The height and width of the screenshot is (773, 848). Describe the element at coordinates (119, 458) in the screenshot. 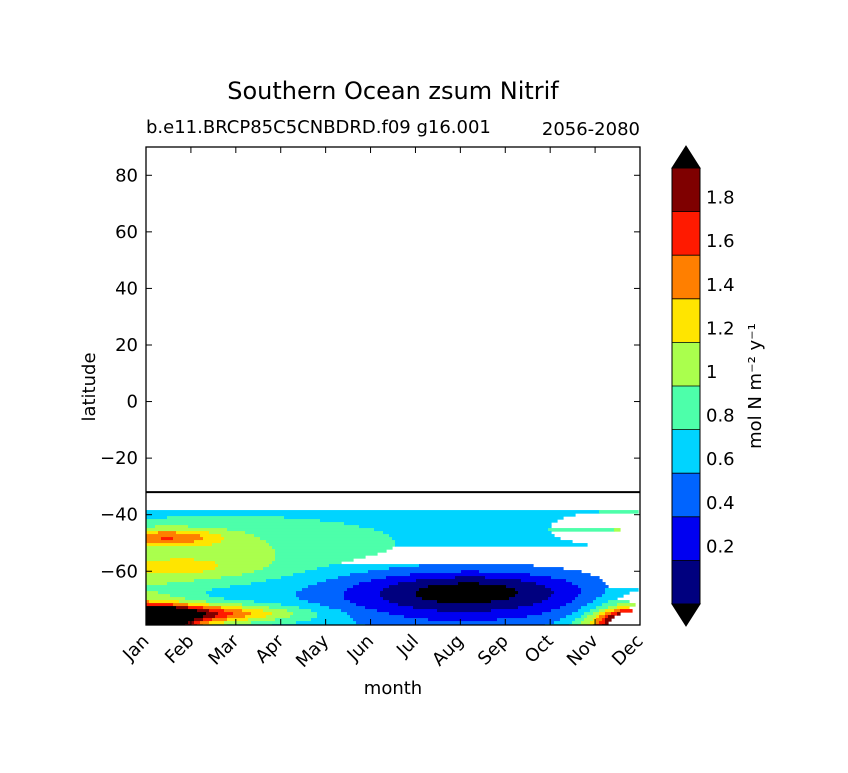

I see `y-tick-label: −20` at that location.